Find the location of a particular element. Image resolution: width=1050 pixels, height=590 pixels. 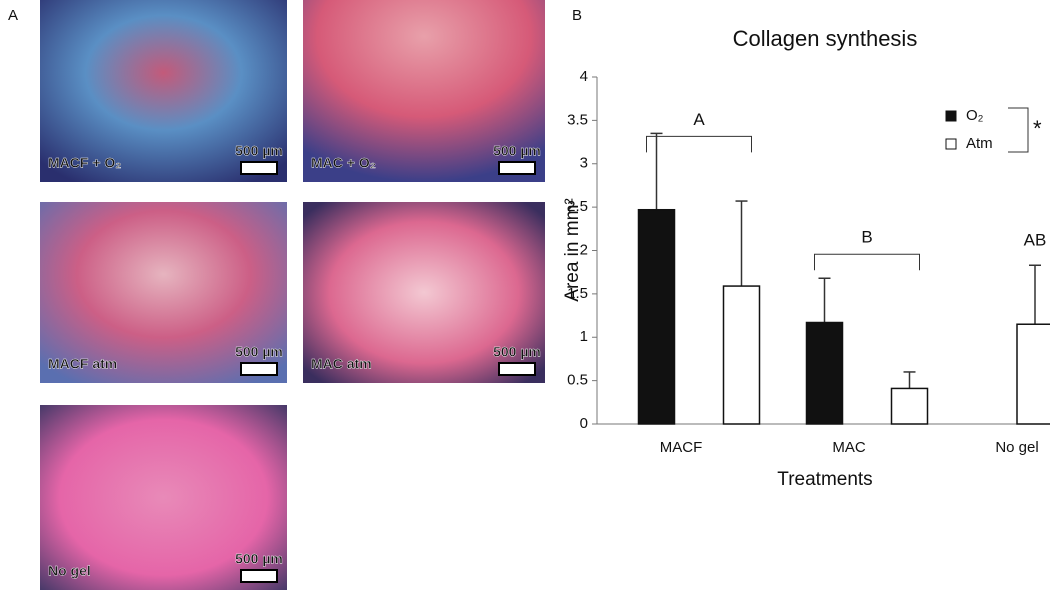

micrograph-label: MACF atm is located at coordinates (82, 364).